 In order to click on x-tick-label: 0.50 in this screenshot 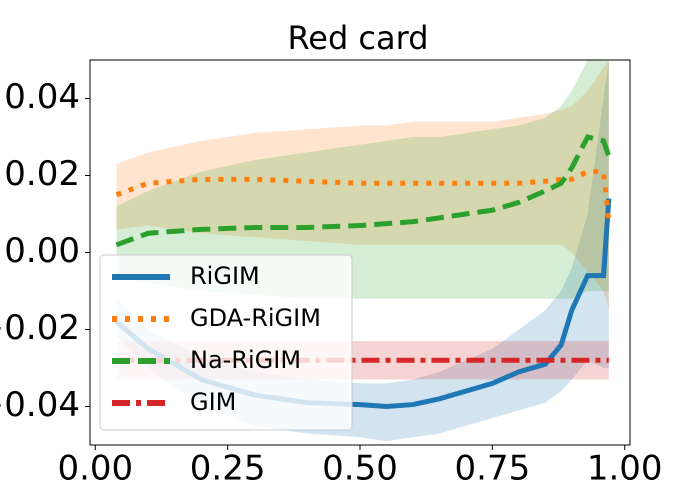, I will do `click(360, 469)`.